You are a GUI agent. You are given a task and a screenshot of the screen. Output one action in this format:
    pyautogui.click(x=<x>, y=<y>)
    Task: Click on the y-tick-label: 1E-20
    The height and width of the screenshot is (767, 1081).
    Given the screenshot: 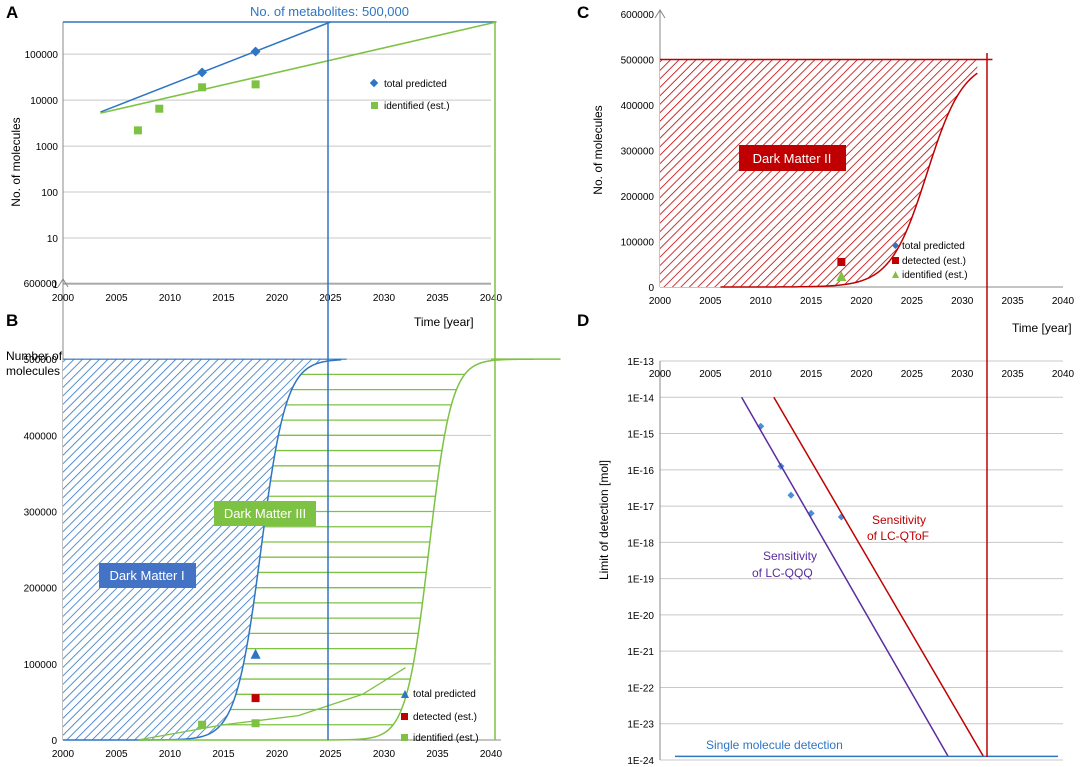 What is the action you would take?
    pyautogui.click(x=640, y=616)
    